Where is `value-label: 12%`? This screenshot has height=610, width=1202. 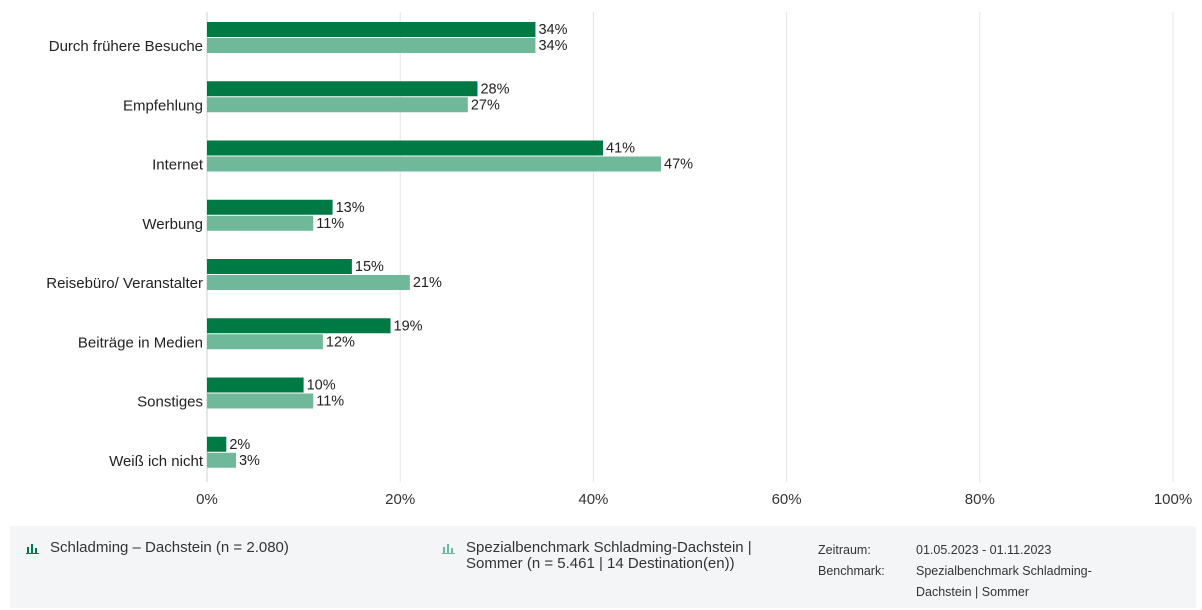
value-label: 12% is located at coordinates (340, 342).